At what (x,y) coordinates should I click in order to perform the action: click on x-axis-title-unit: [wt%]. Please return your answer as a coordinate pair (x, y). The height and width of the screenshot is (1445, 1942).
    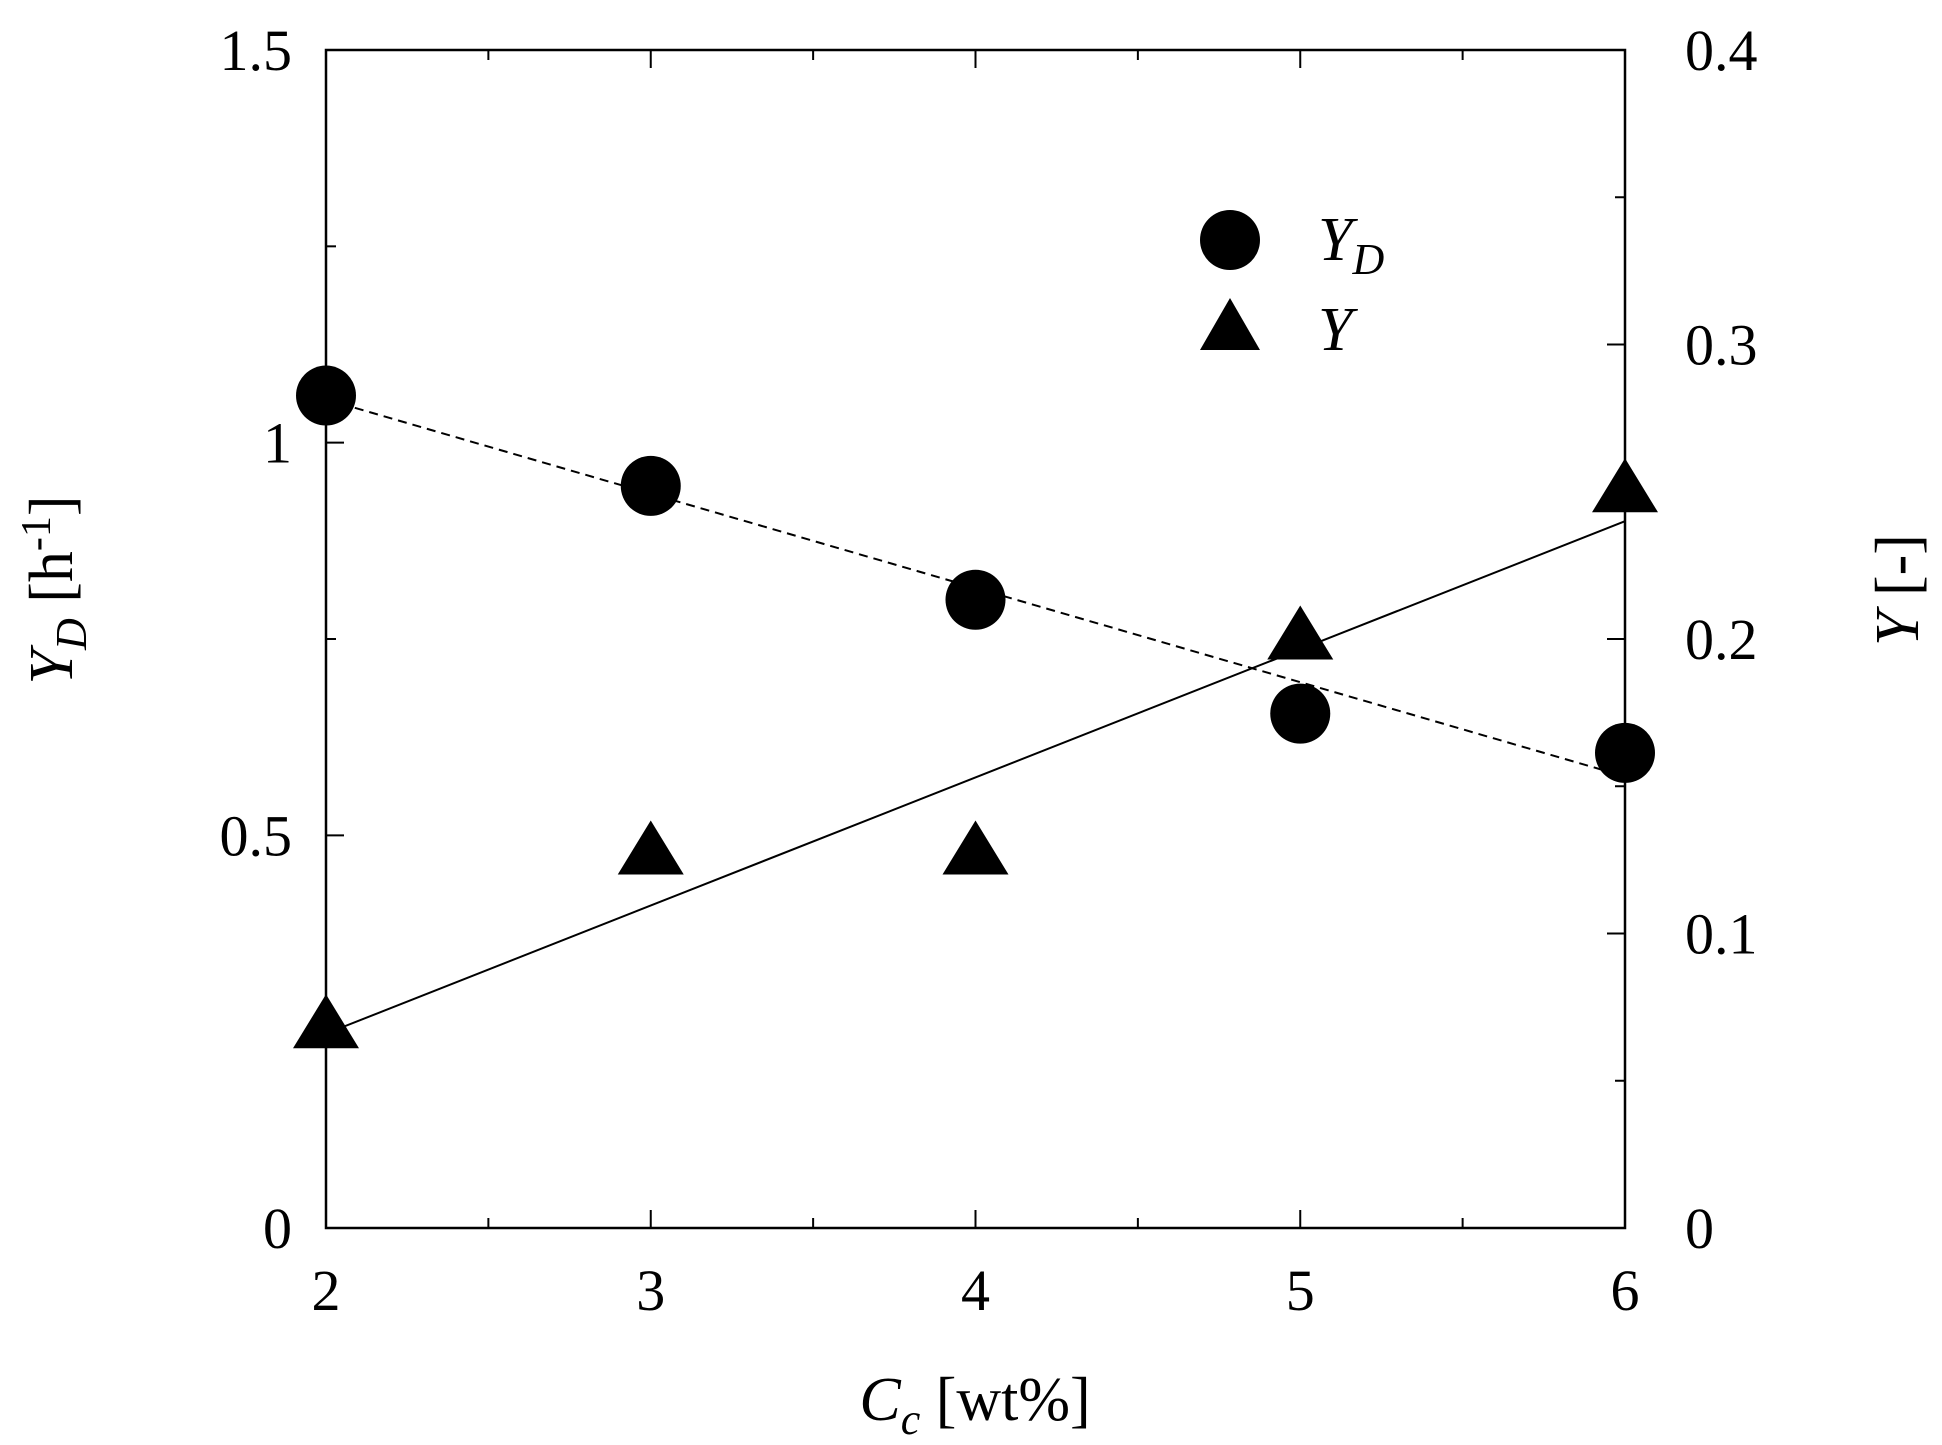
    Looking at the image, I should click on (1005, 1400).